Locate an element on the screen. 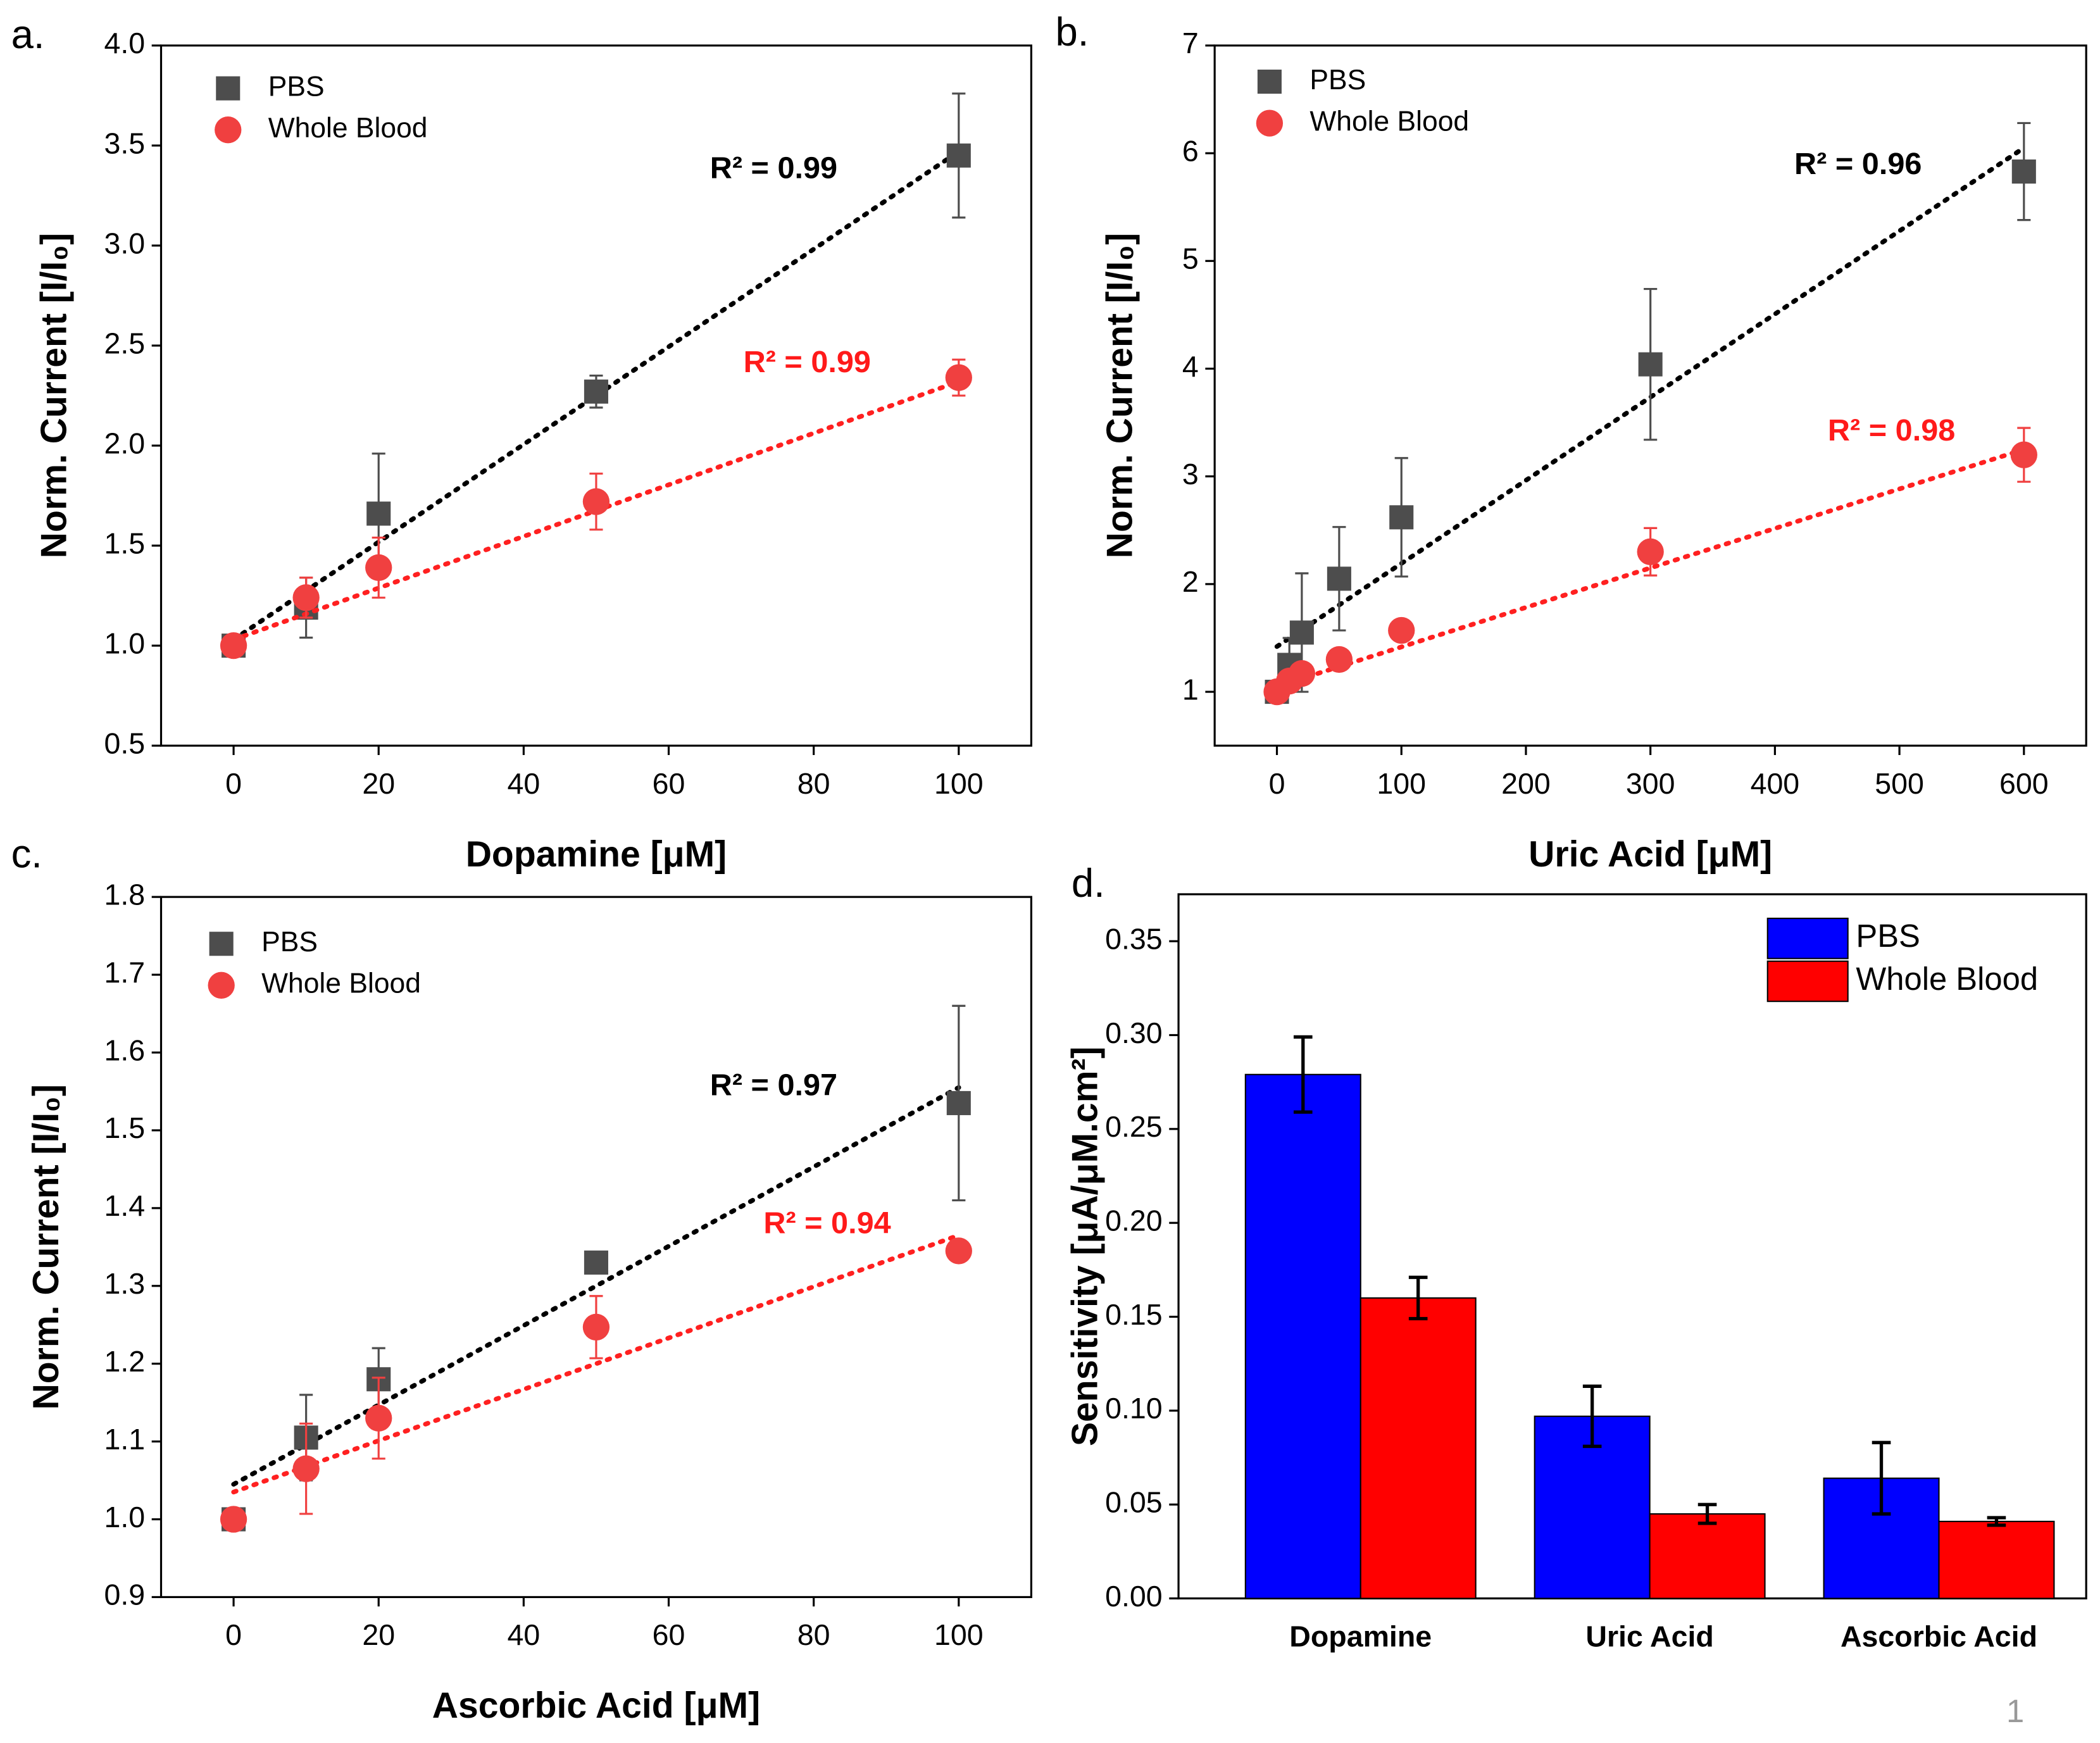  panel-label: d. is located at coordinates (1089, 883).